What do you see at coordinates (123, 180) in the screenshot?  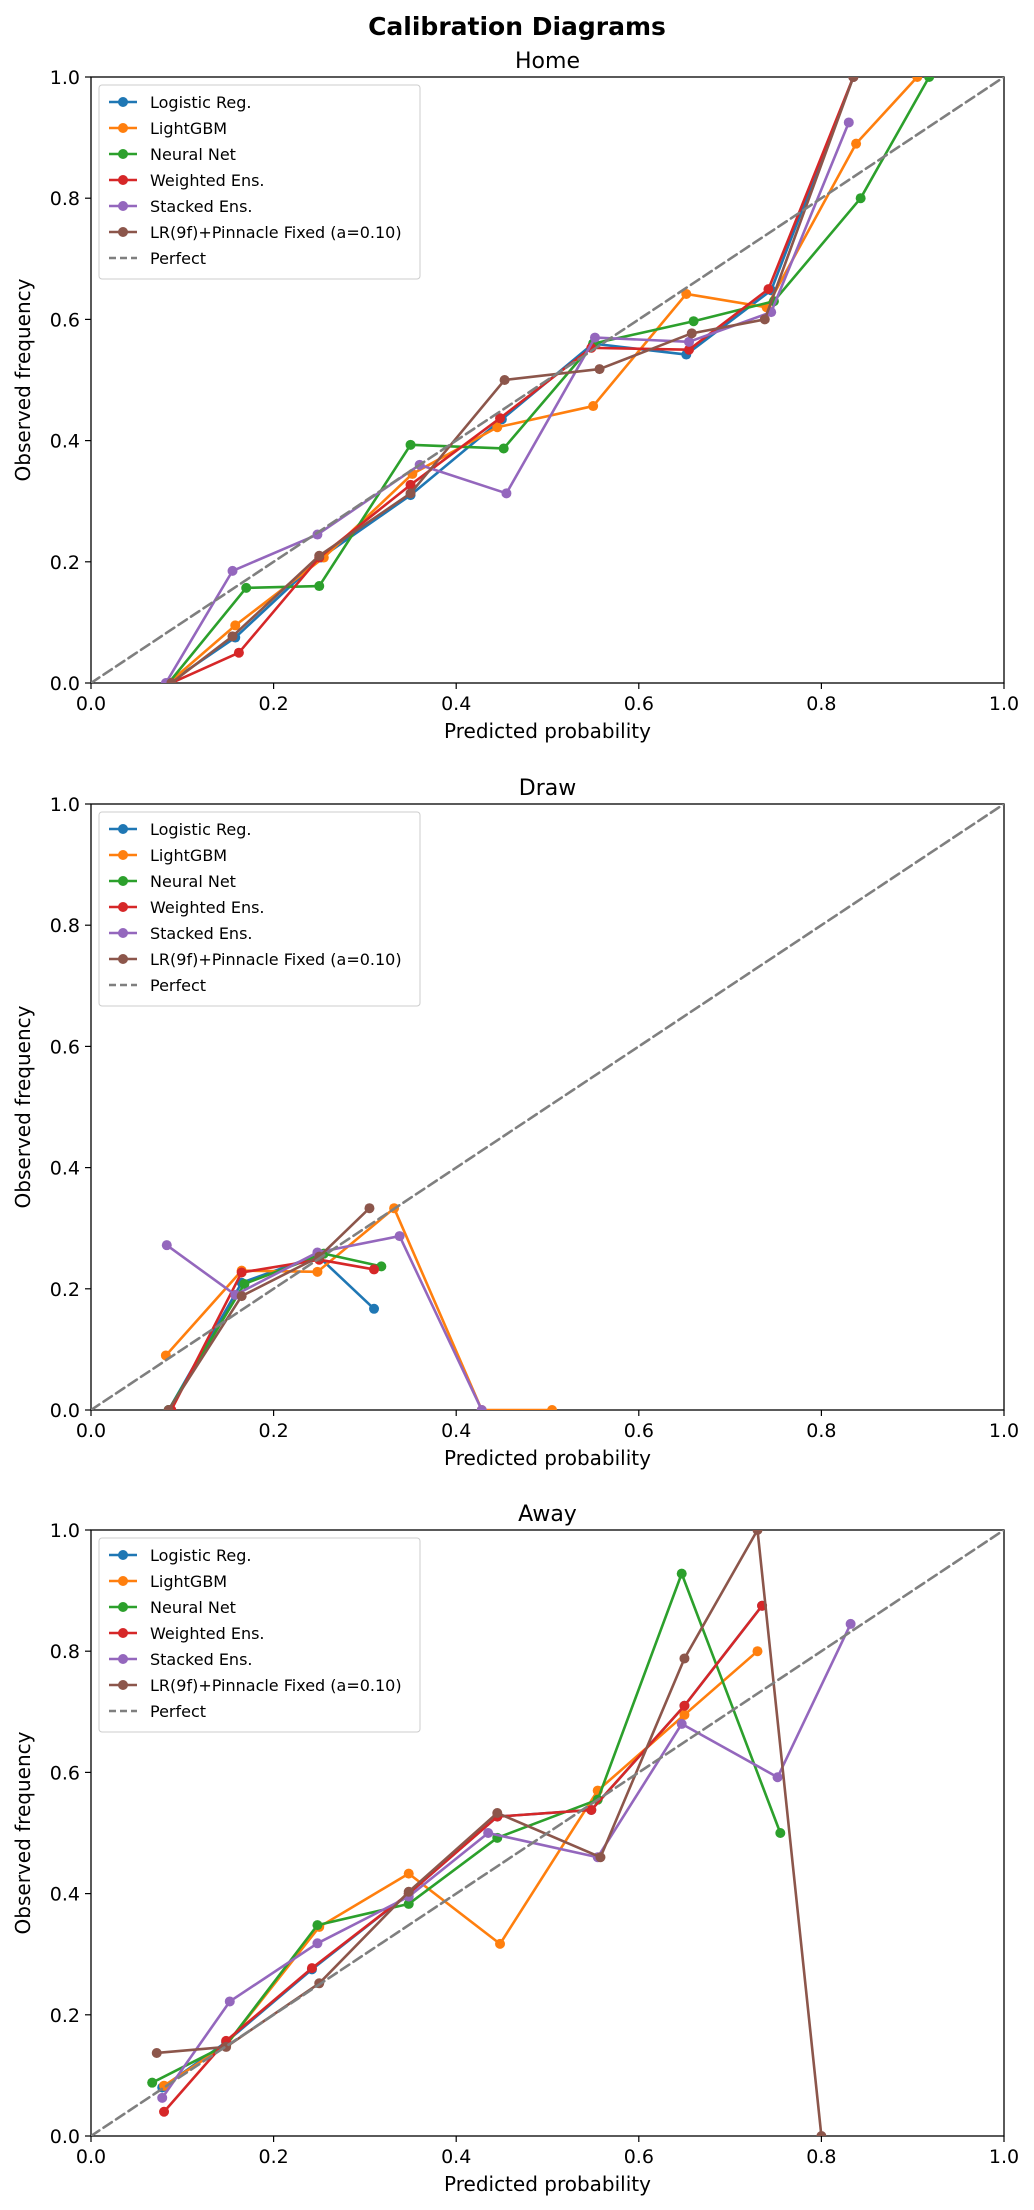 I see `home-legend-marker-weighted-ens` at bounding box center [123, 180].